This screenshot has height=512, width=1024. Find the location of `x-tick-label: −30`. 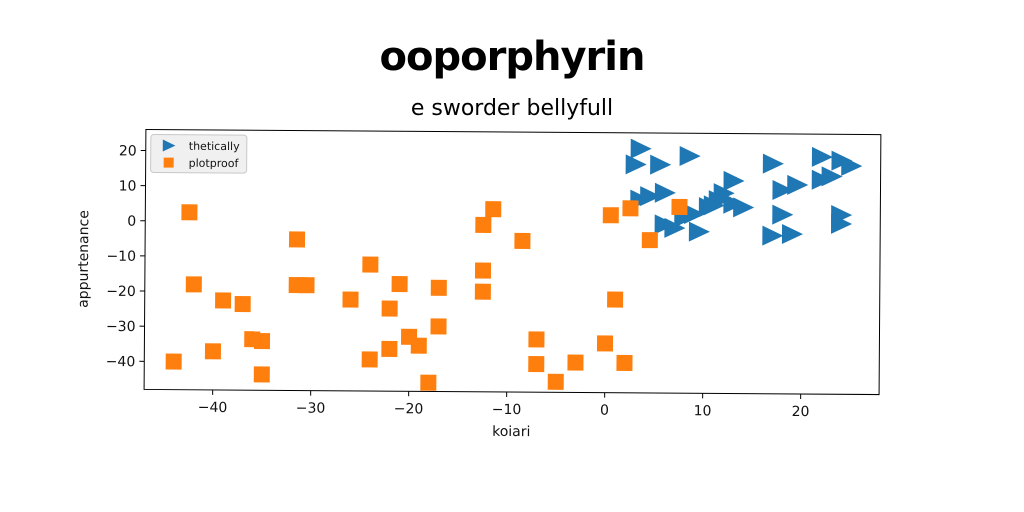

x-tick-label: −30 is located at coordinates (311, 408).